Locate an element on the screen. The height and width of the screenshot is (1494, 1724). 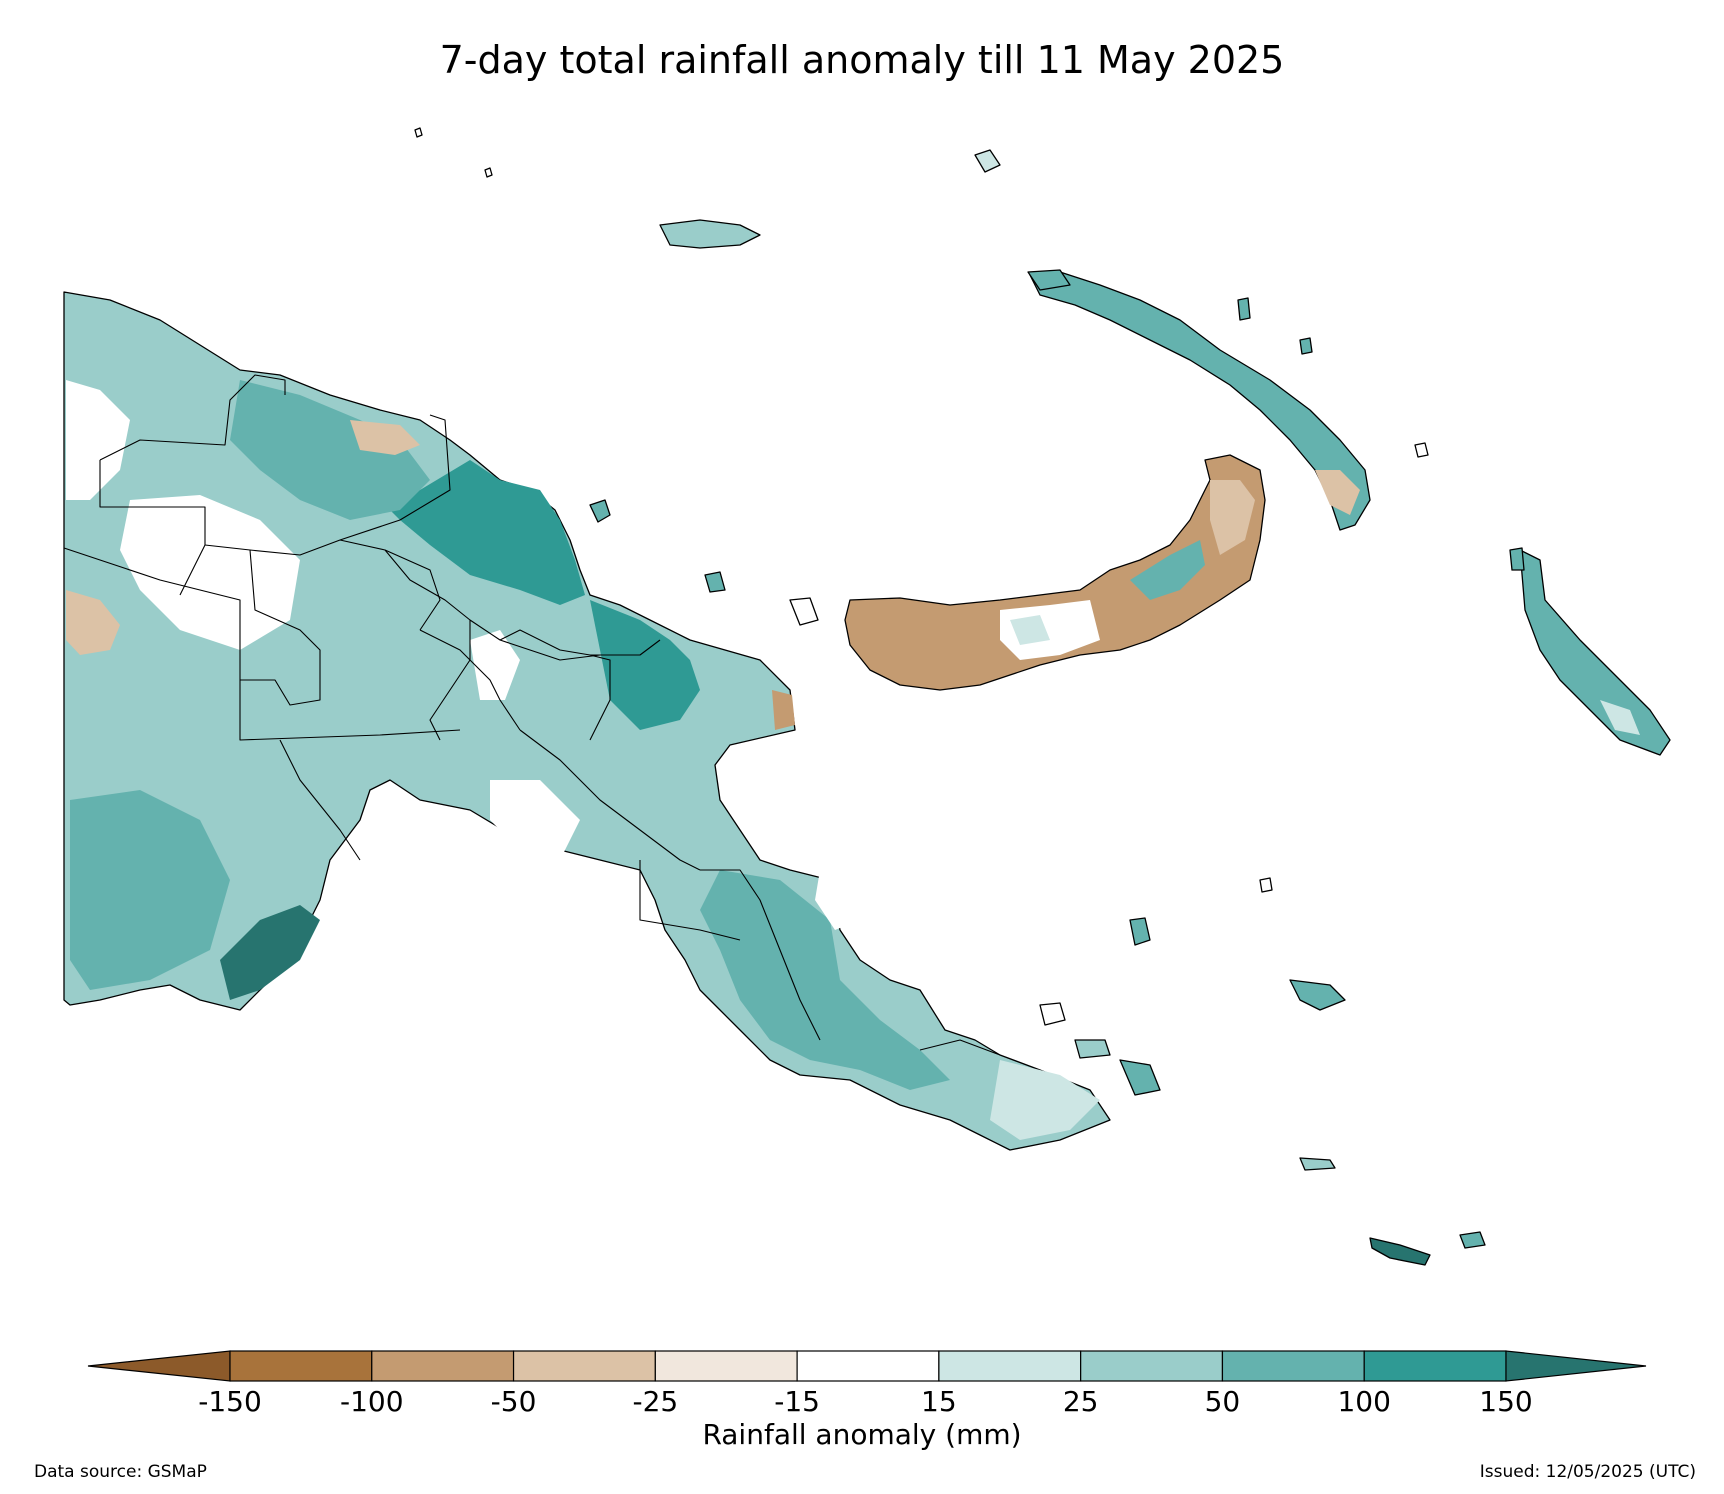
lihir-island is located at coordinates (1306, 346).